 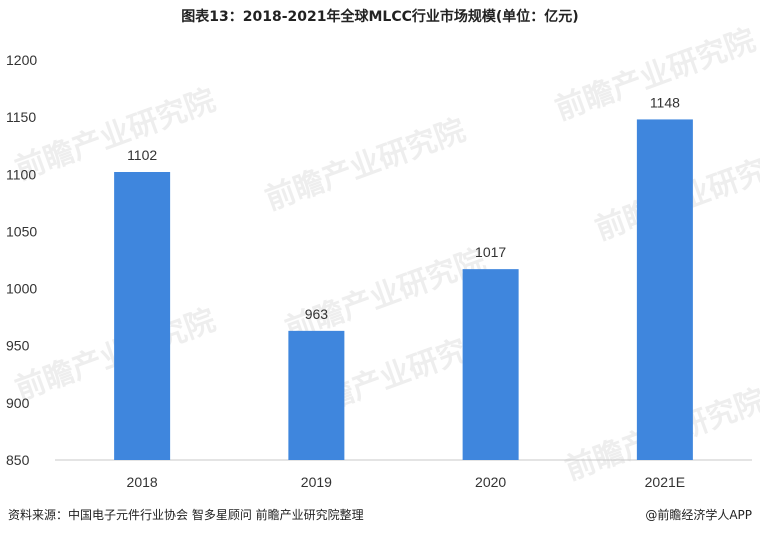 I want to click on bar-value-label: 1102, so click(x=142, y=155).